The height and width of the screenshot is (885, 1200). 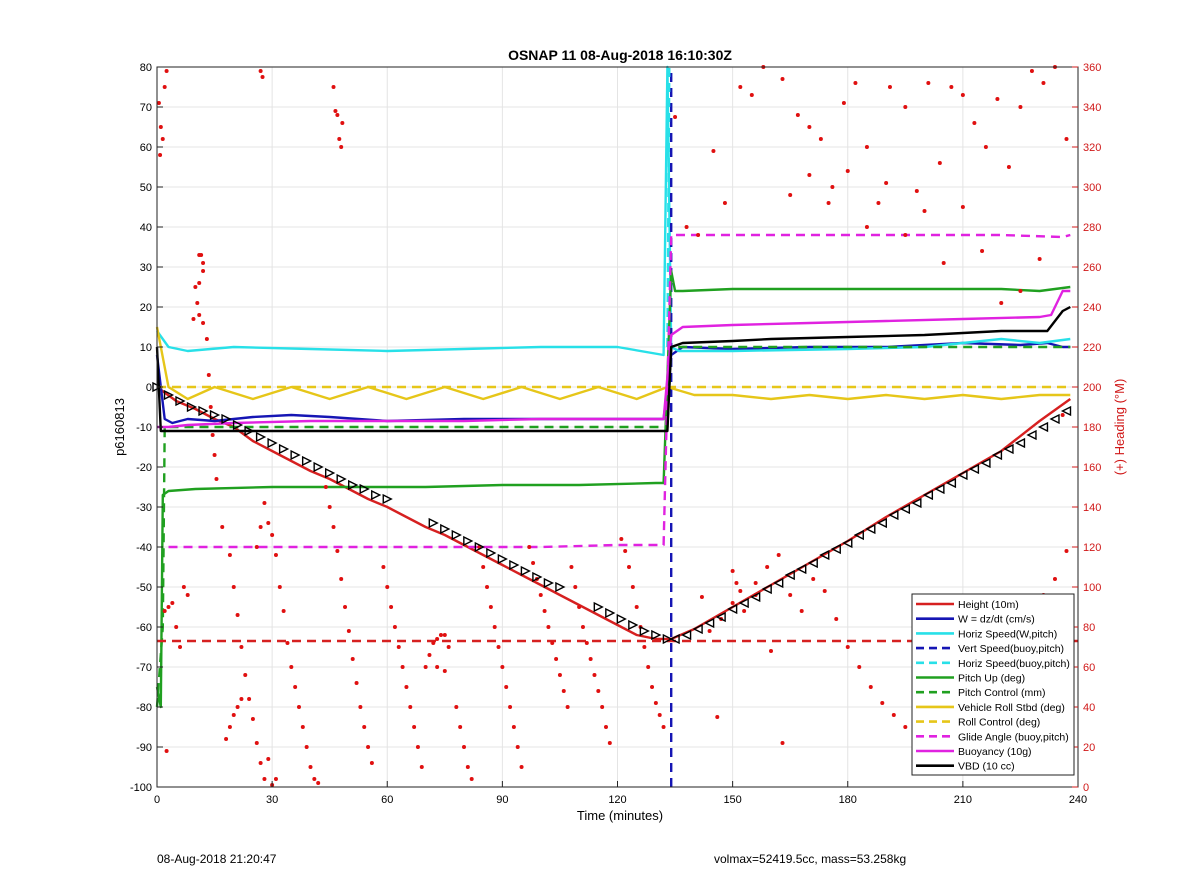 I want to click on y-tick-label: 80, so click(x=146, y=68).